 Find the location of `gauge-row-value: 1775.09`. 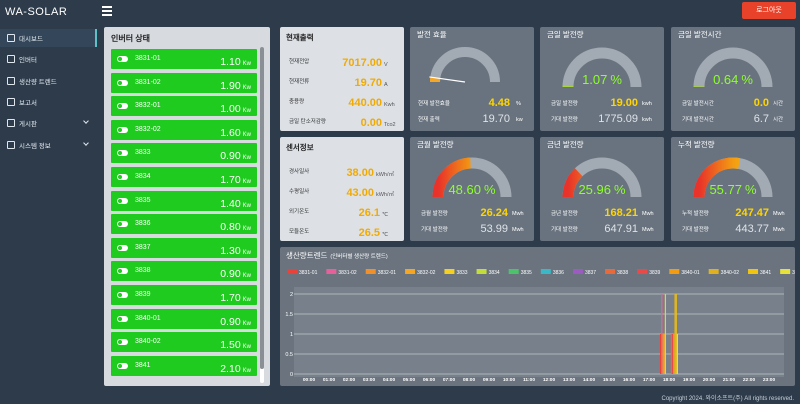

gauge-row-value: 1775.09 is located at coordinates (618, 119).